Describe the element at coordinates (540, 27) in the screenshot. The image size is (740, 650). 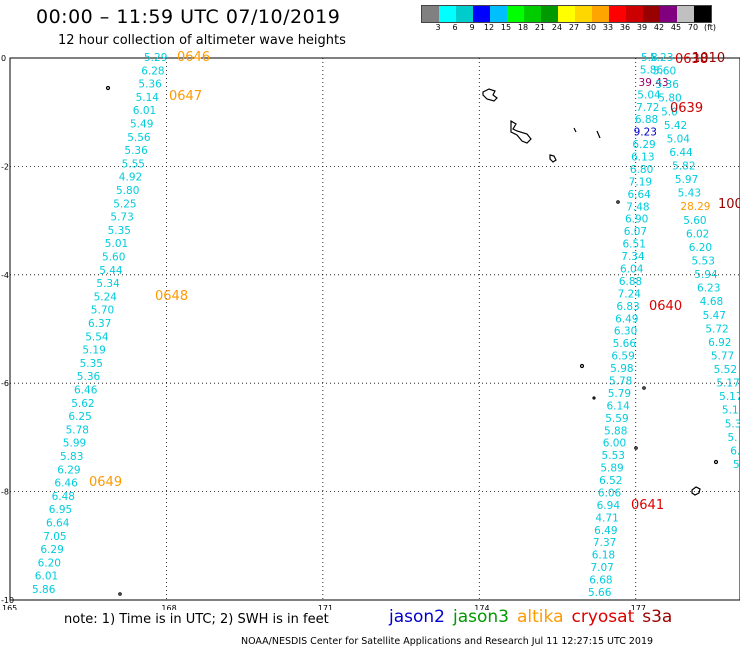
I see `color-scale-label: 21` at that location.